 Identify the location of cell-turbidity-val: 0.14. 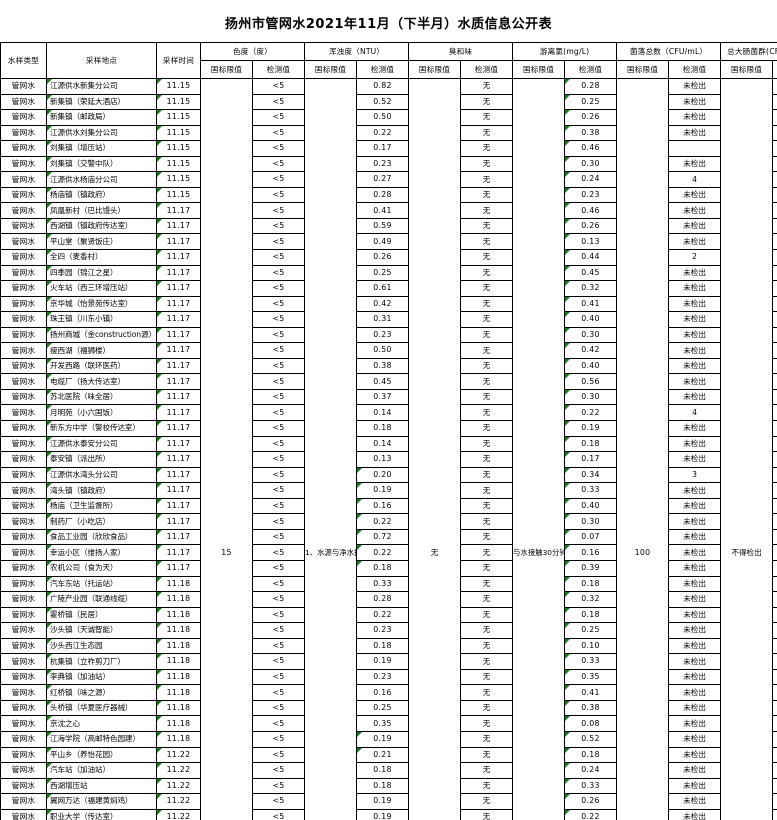
(382, 444).